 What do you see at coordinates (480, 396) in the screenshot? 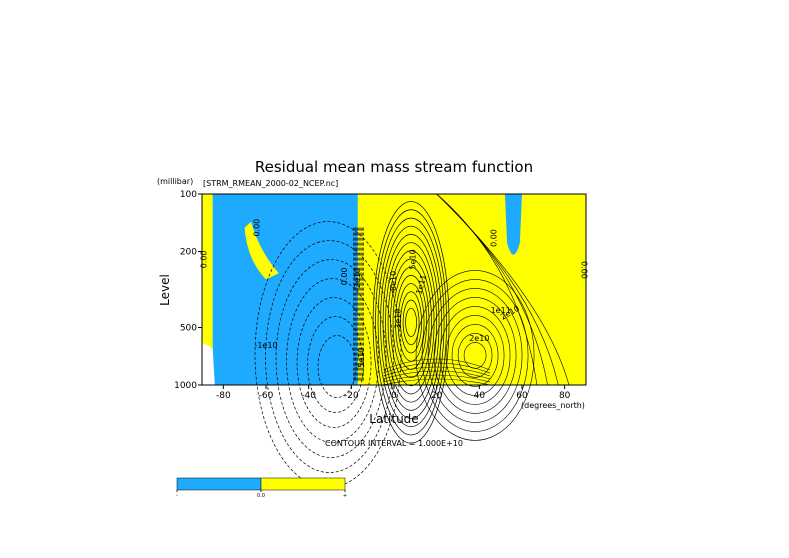
I see `x-tick-label: 40` at bounding box center [480, 396].